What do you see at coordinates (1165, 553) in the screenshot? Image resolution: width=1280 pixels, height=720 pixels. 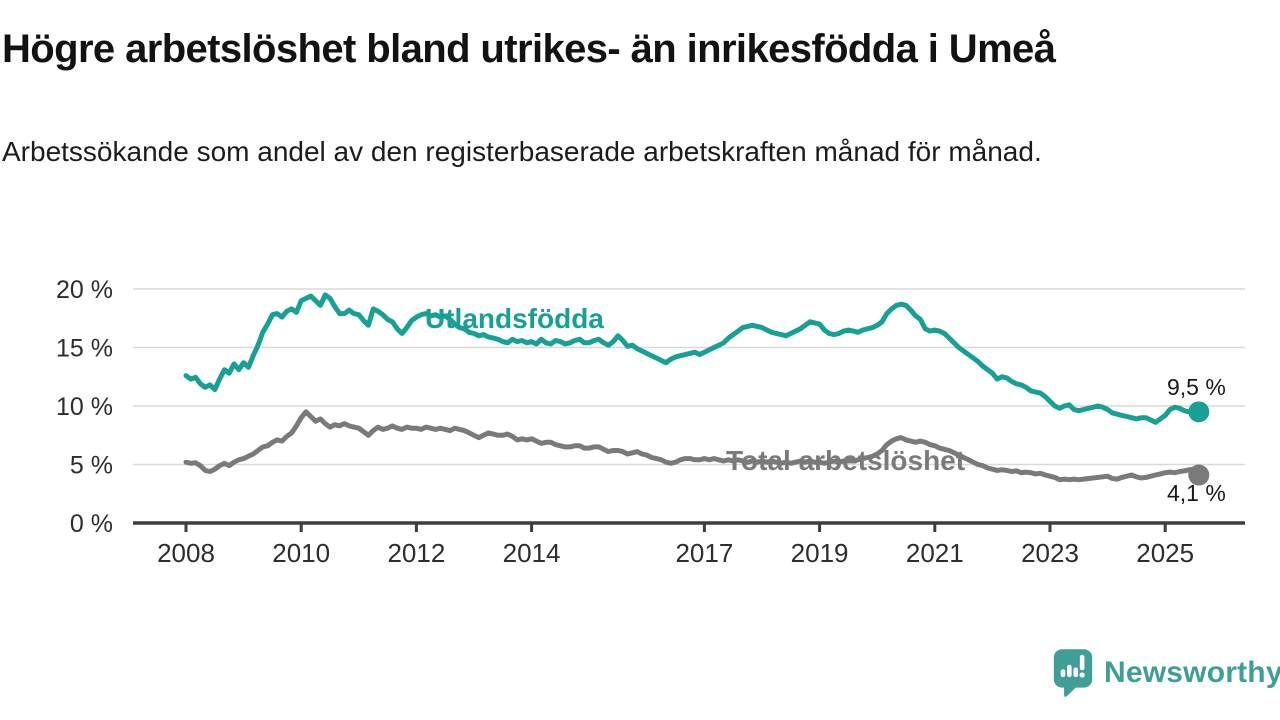 I see `svg-text: 2025` at bounding box center [1165, 553].